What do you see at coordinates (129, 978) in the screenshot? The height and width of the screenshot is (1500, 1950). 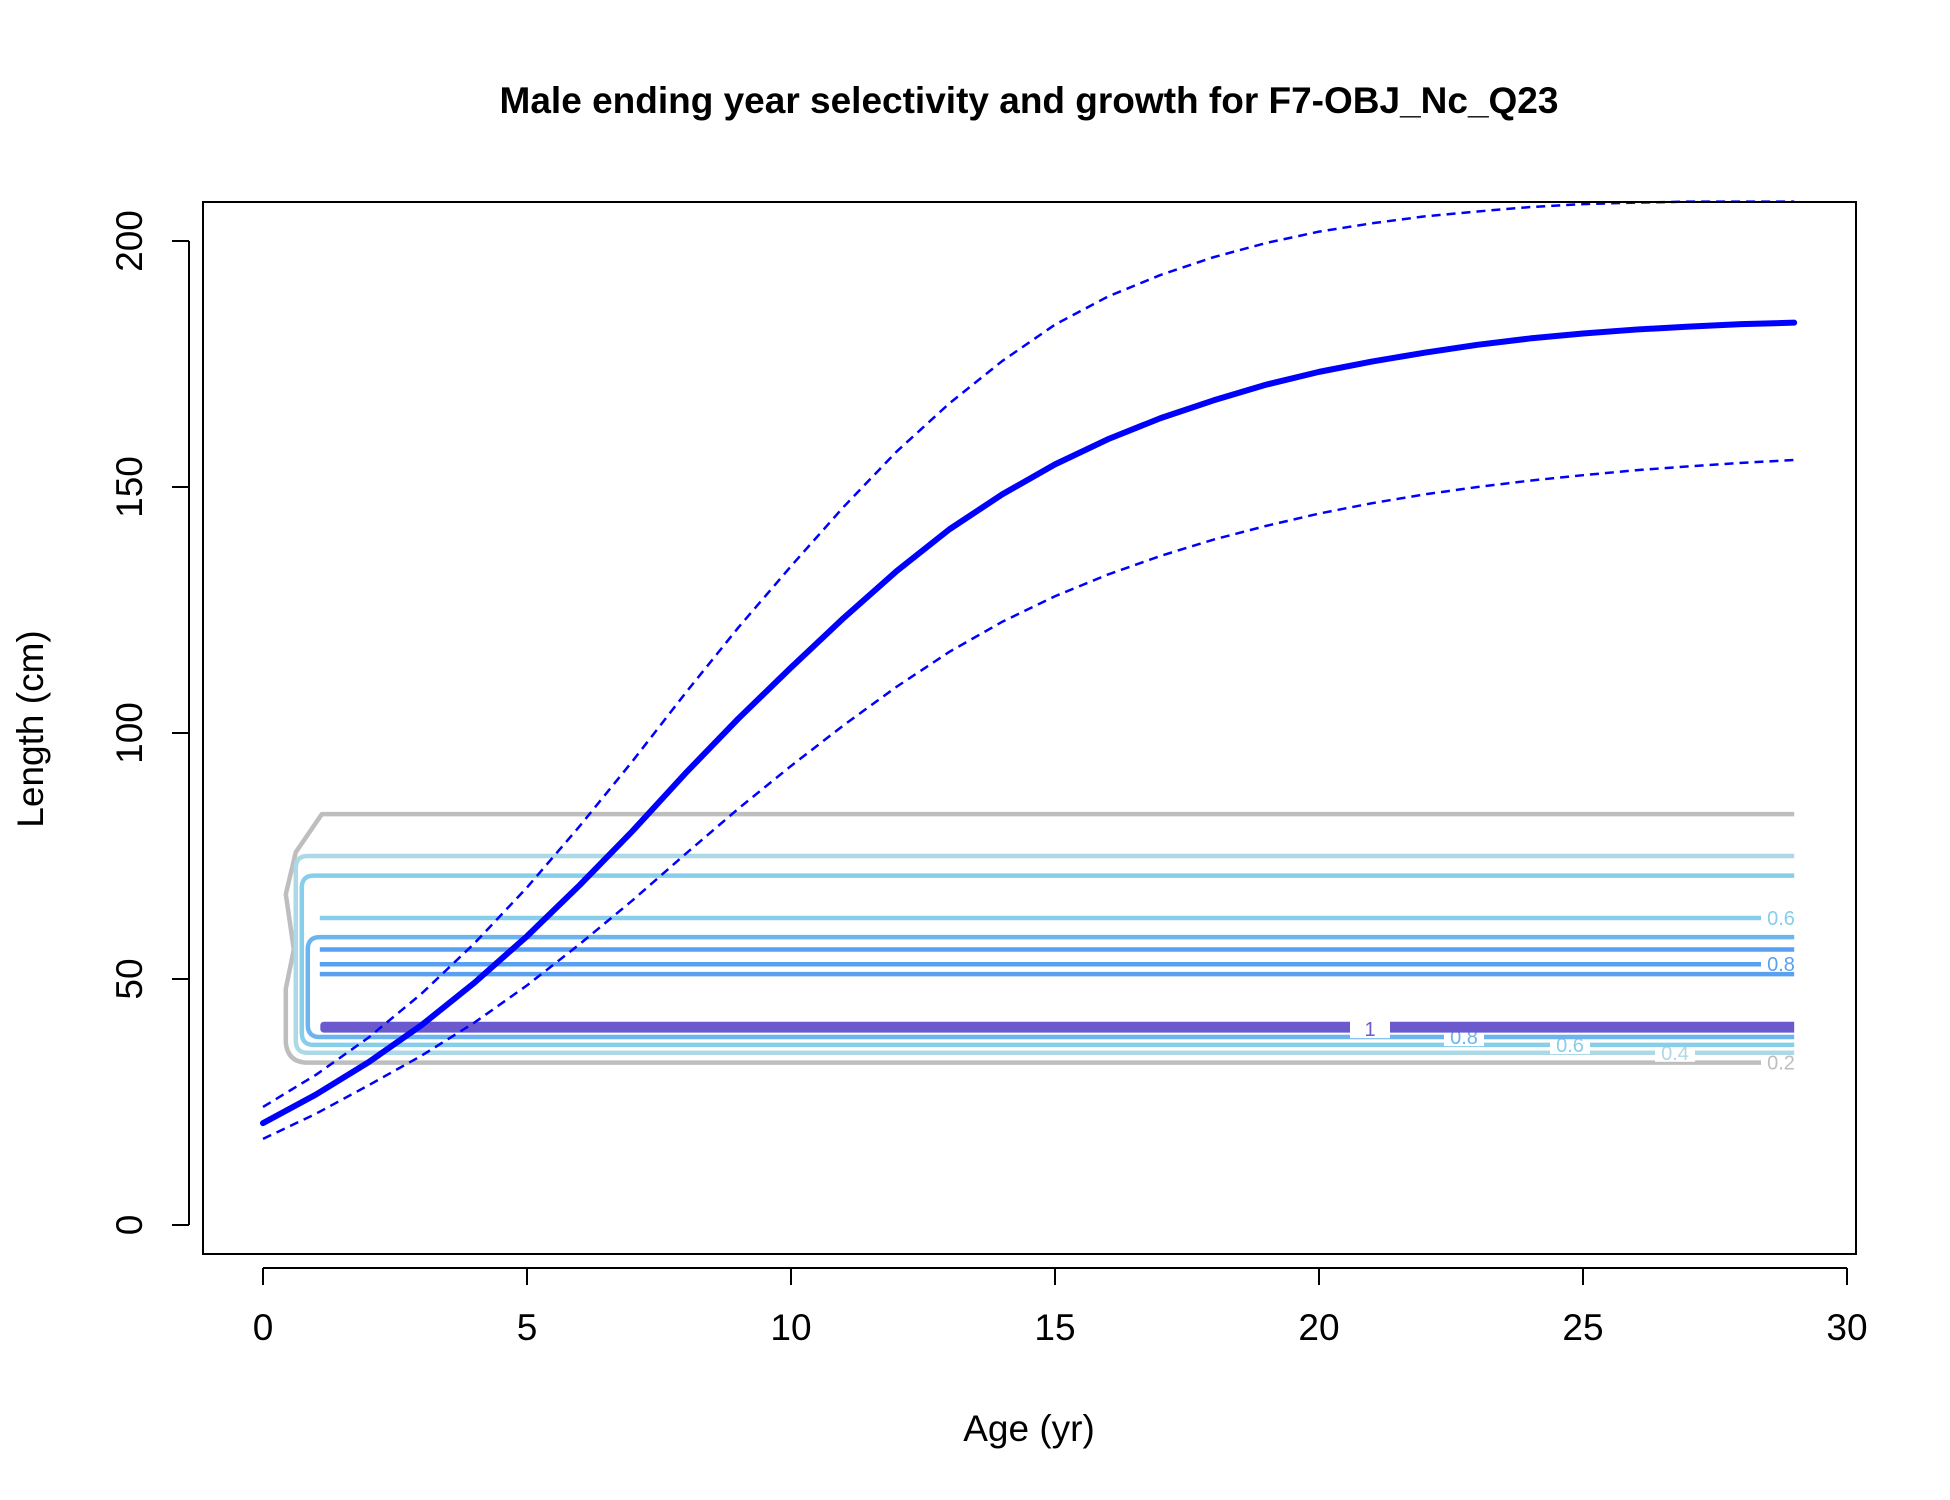 I see `y-tick-label: 50` at bounding box center [129, 978].